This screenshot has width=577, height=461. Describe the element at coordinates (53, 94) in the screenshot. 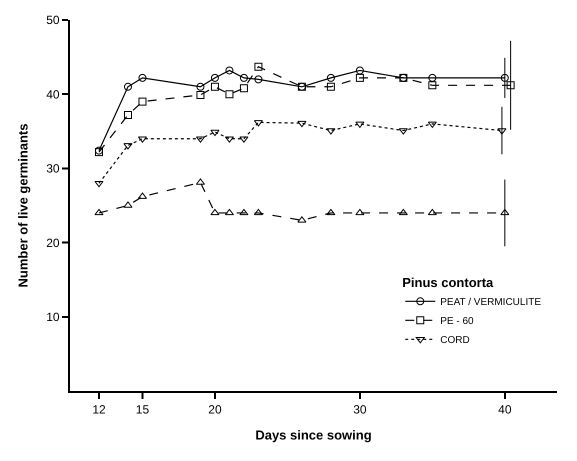

I see `y-tick-label: 40` at that location.